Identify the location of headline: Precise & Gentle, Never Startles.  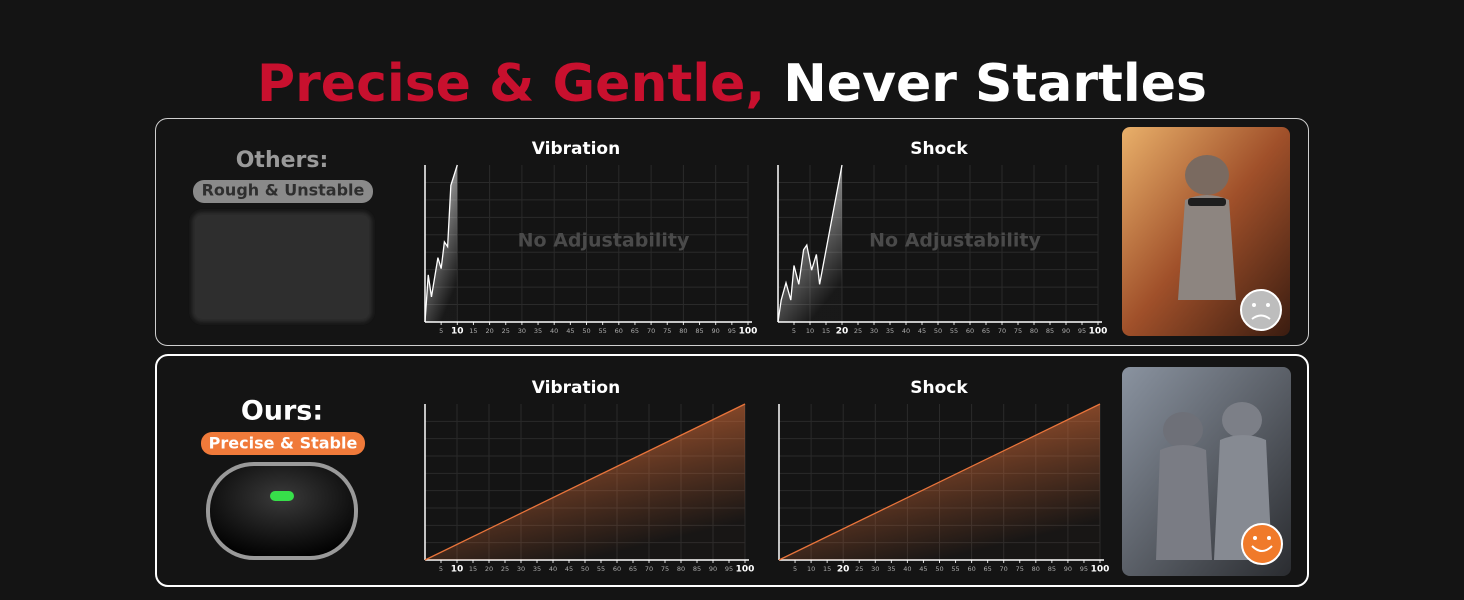
(732, 84).